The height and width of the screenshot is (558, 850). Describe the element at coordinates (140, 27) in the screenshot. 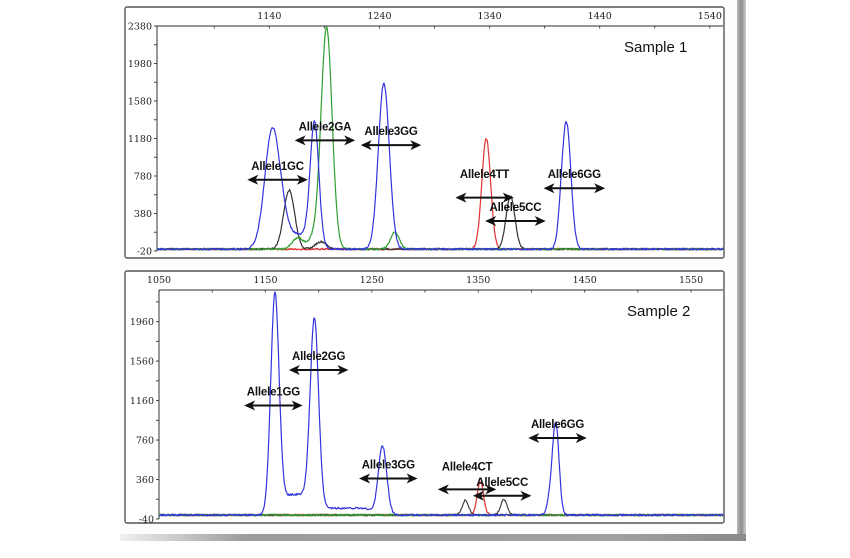

I see `y-tick-label: 2380` at that location.